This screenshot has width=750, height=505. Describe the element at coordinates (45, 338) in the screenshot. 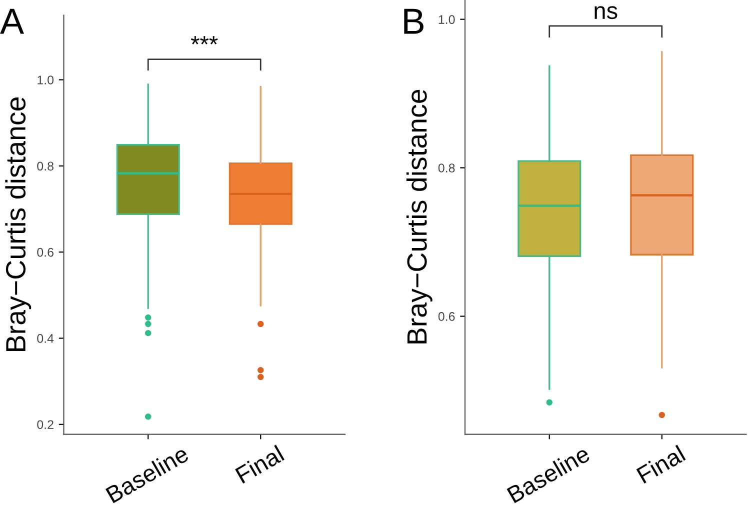

I see `y-tick-label: 0.4` at that location.